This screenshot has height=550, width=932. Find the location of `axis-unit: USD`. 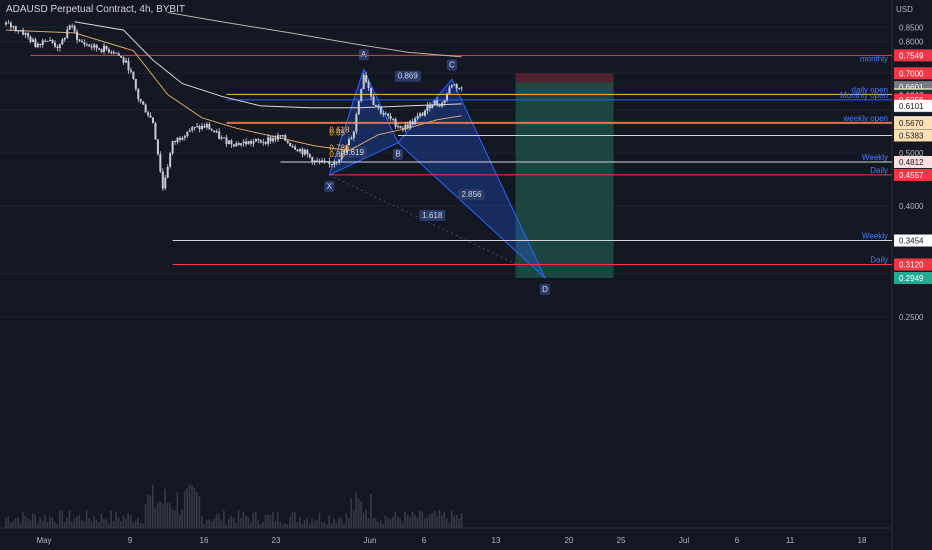

axis-unit: USD is located at coordinates (904, 9).